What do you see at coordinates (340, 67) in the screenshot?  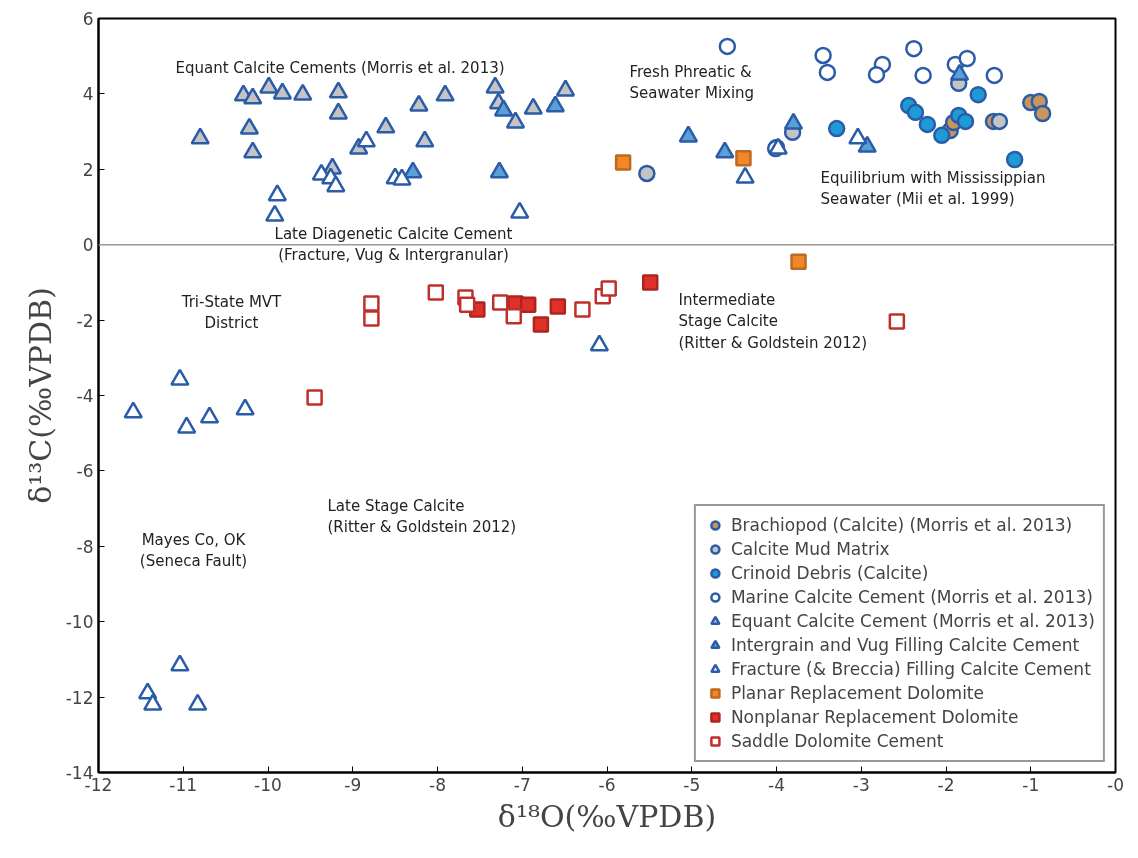 I see `annotation: Equant Calcite Cements (Morris et al. 2013)` at bounding box center [340, 67].